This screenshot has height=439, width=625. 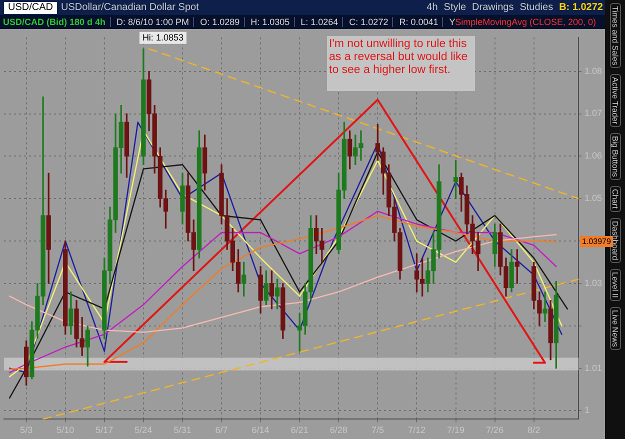 I want to click on text: USD/CAD (Bid) 180 d 4h, so click(x=57, y=22).